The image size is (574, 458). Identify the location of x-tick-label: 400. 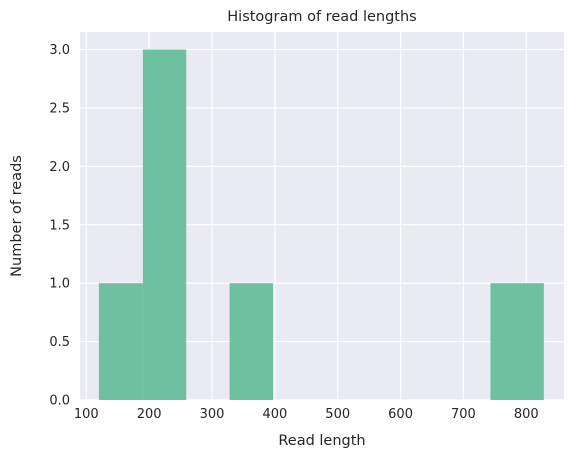
(274, 414).